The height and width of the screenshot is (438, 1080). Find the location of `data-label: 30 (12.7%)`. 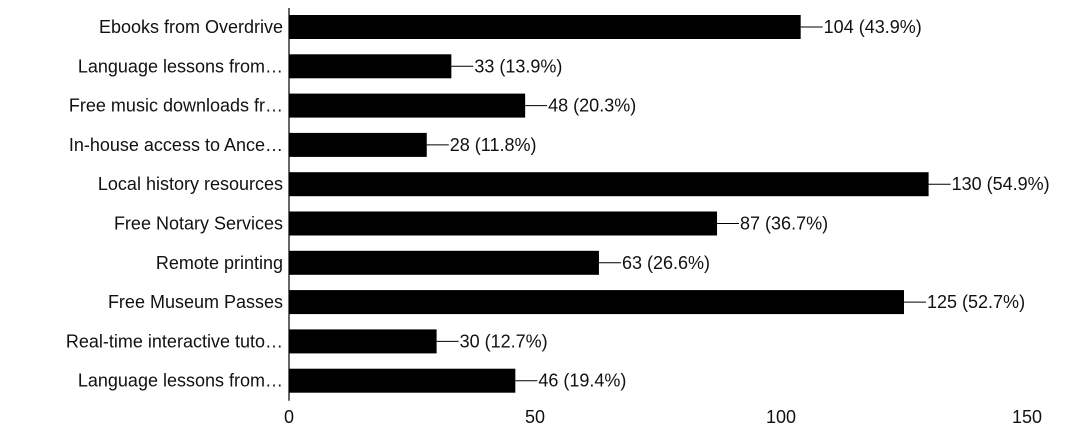

data-label: 30 (12.7%) is located at coordinates (504, 341).